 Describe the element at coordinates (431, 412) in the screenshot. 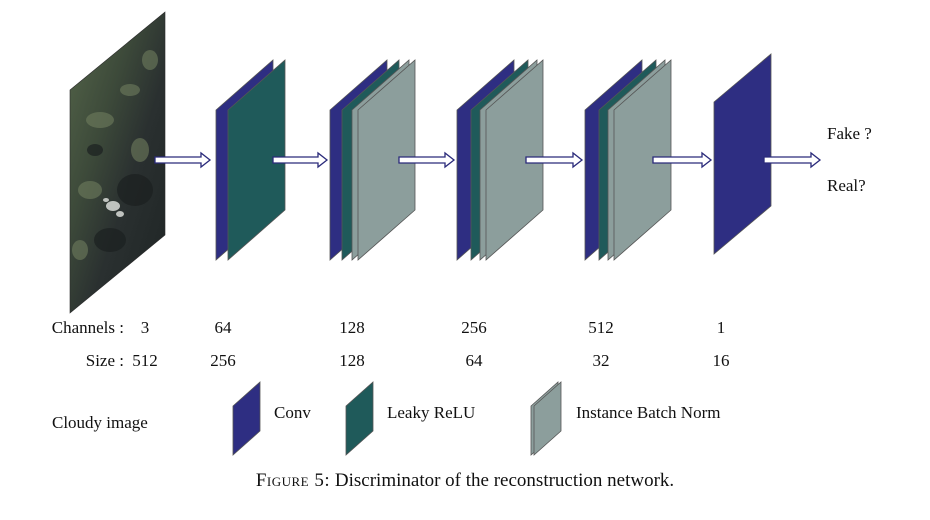

I see `legend-label-leaky-relu: Leaky ReLU` at that location.